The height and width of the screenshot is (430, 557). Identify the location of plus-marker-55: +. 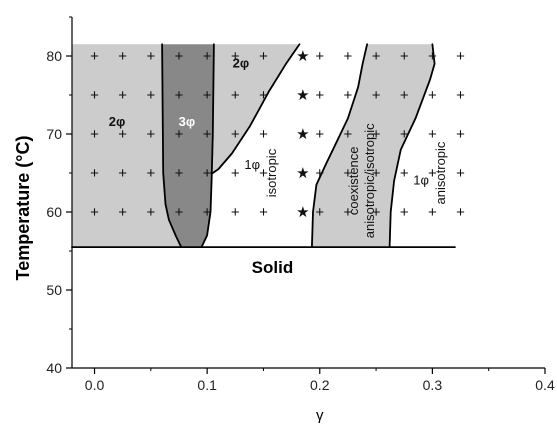
(432, 56).